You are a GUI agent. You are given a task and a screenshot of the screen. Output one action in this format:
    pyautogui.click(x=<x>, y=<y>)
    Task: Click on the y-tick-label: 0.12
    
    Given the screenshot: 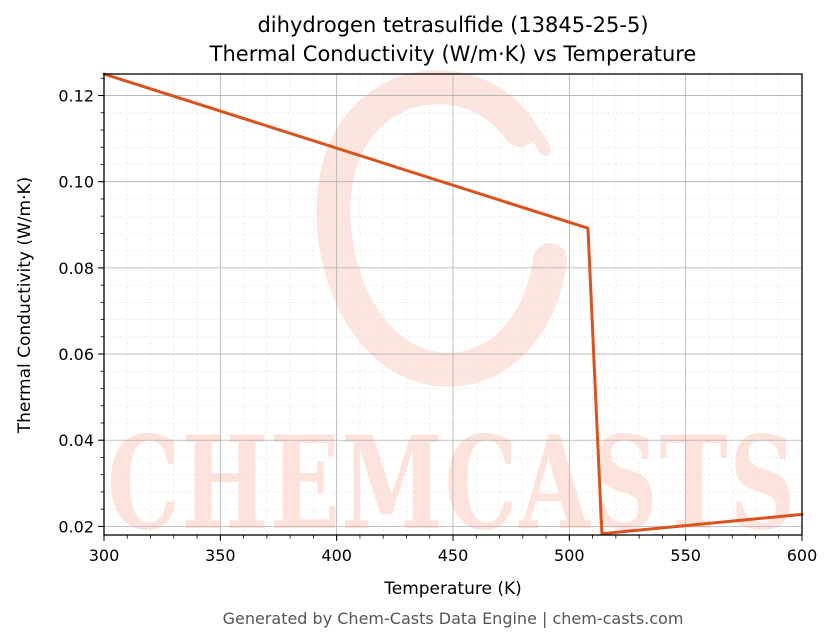 What is the action you would take?
    pyautogui.click(x=76, y=96)
    